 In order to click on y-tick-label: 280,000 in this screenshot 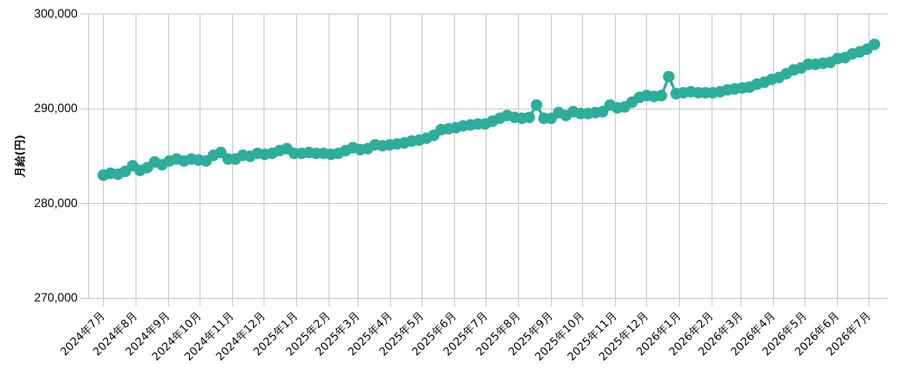, I will do `click(56, 203)`.